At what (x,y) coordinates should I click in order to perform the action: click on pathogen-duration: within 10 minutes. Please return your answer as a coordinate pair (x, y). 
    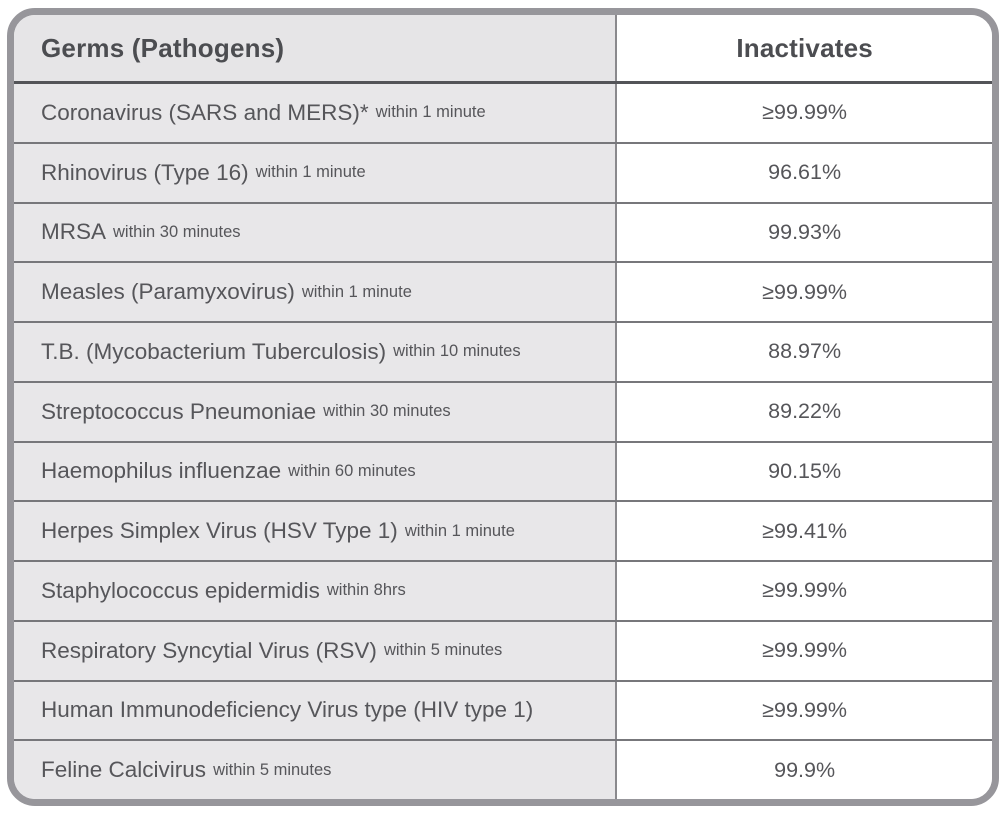
    Looking at the image, I should click on (457, 351).